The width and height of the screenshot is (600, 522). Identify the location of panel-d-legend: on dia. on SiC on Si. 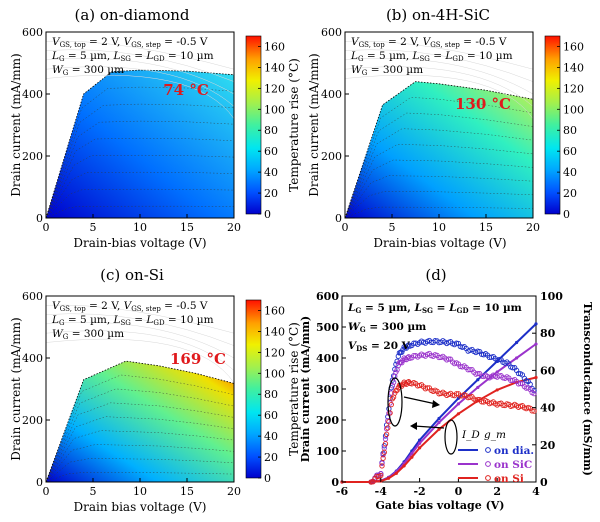
(496, 465).